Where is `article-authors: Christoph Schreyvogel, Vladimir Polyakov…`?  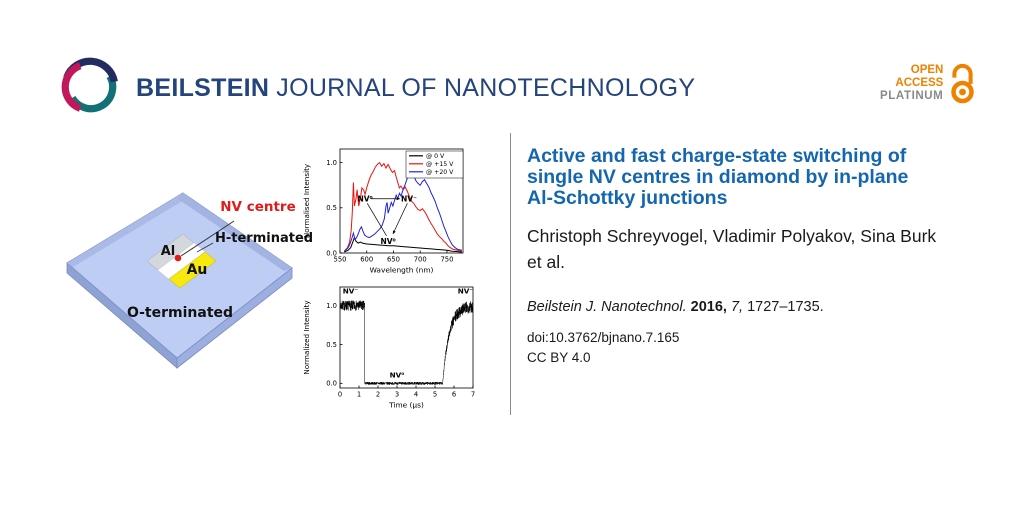
article-authors: Christoph Schreyvogel, Vladimir Polyakov… is located at coordinates (756, 249).